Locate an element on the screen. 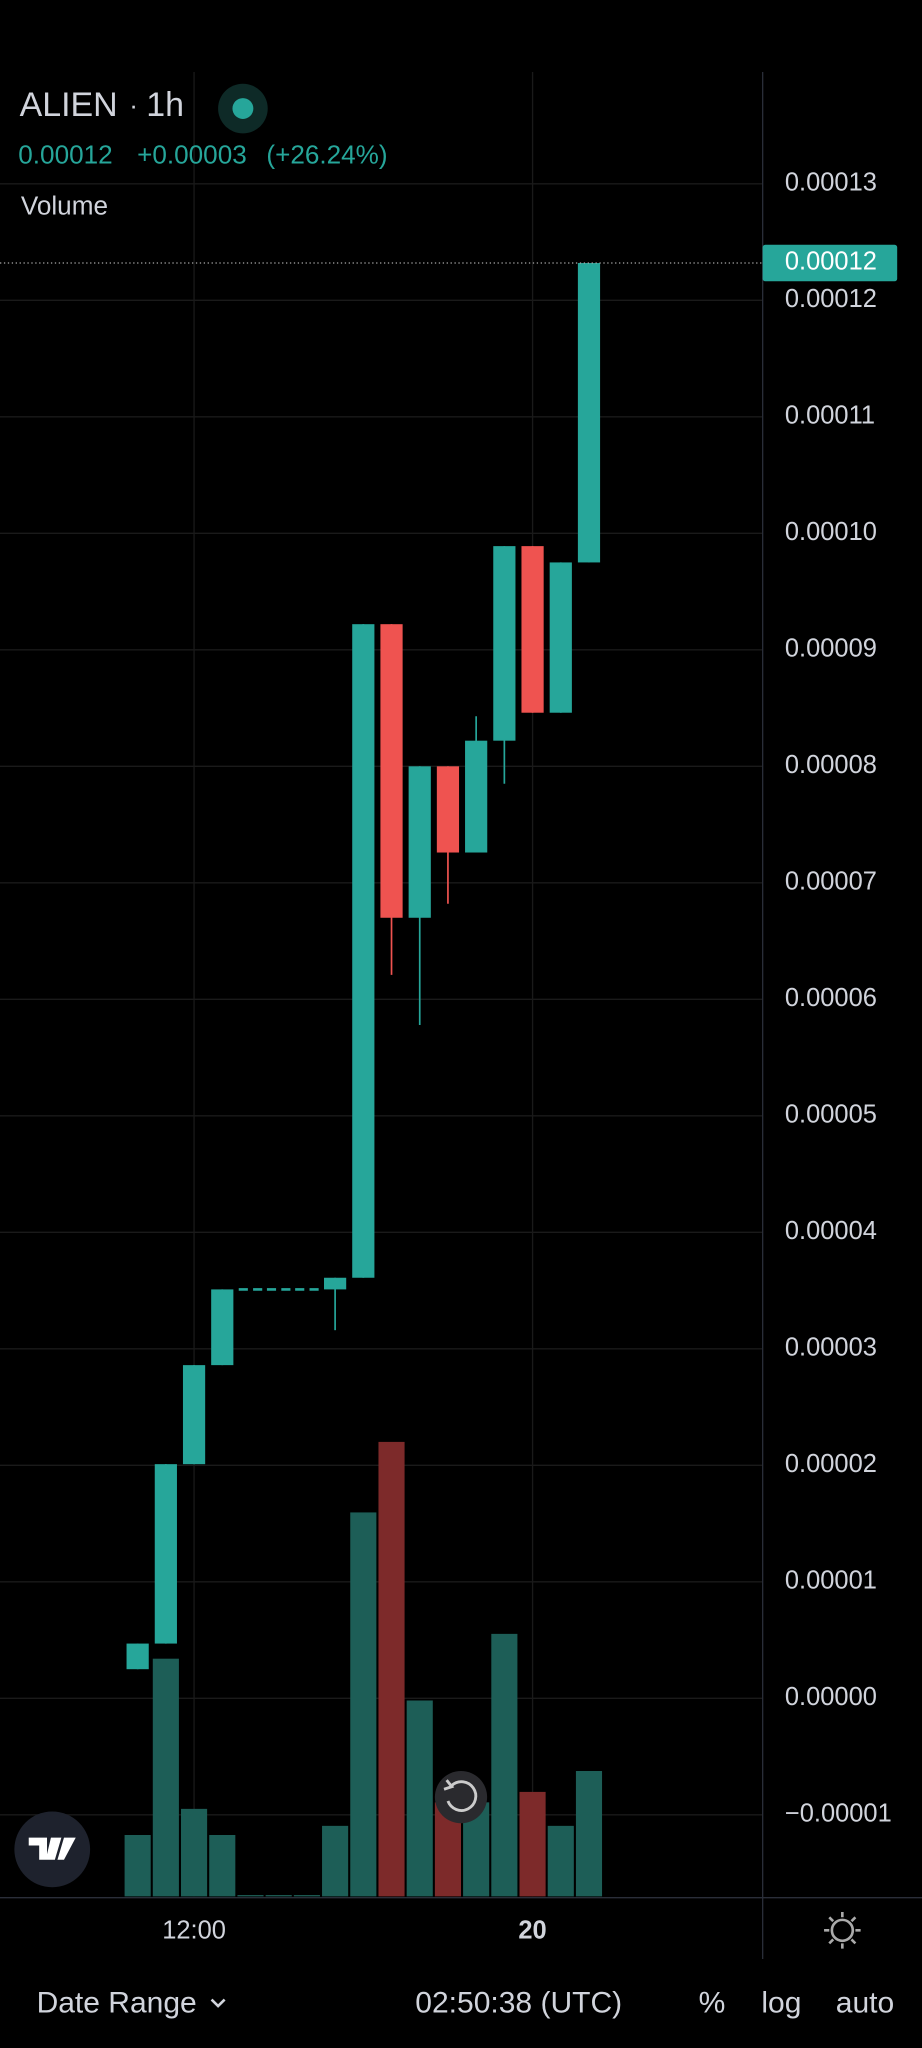  y-tick-label: 0.00002 is located at coordinates (831, 1464).